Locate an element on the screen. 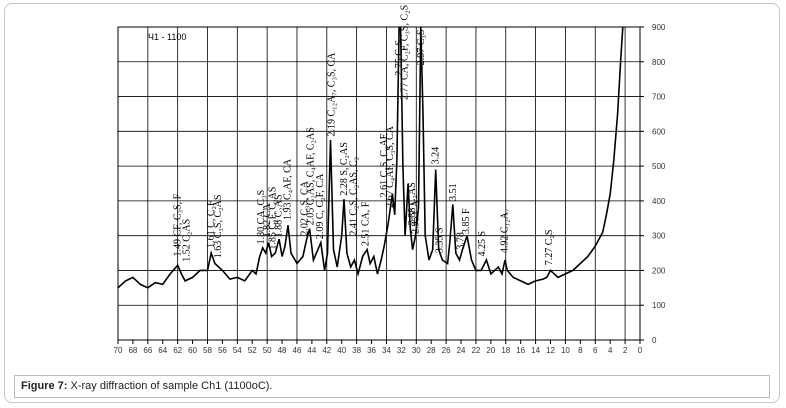 The image size is (786, 408). peak-label: 3.78 is located at coordinates (460, 241).